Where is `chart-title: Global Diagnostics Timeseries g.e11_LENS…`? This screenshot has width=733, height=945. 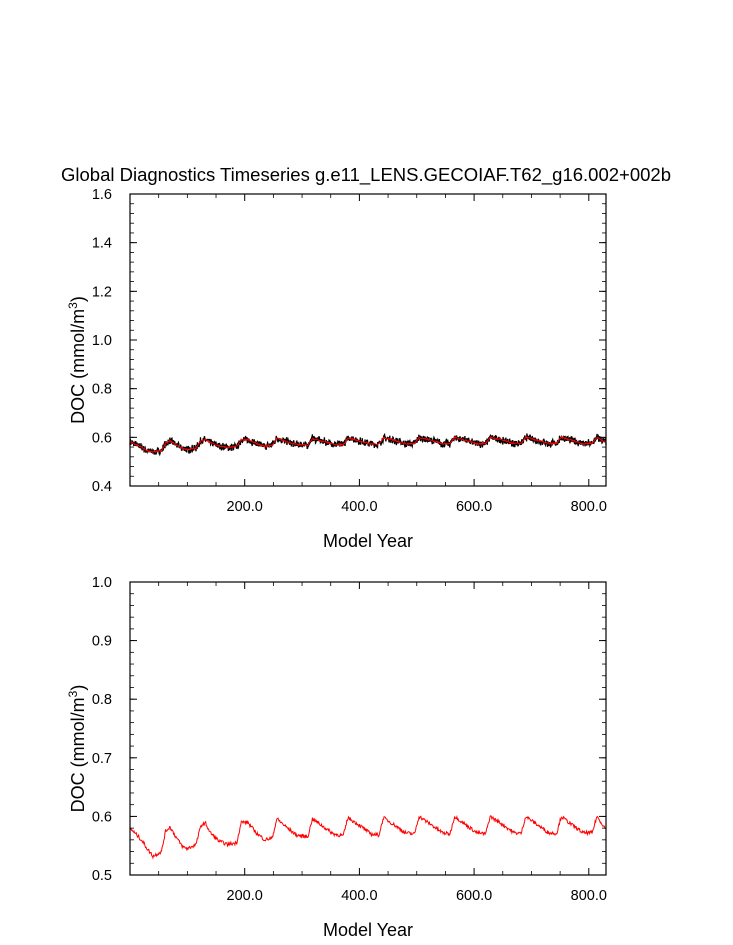
chart-title: Global Diagnostics Timeseries g.e11_LENS… is located at coordinates (366, 175).